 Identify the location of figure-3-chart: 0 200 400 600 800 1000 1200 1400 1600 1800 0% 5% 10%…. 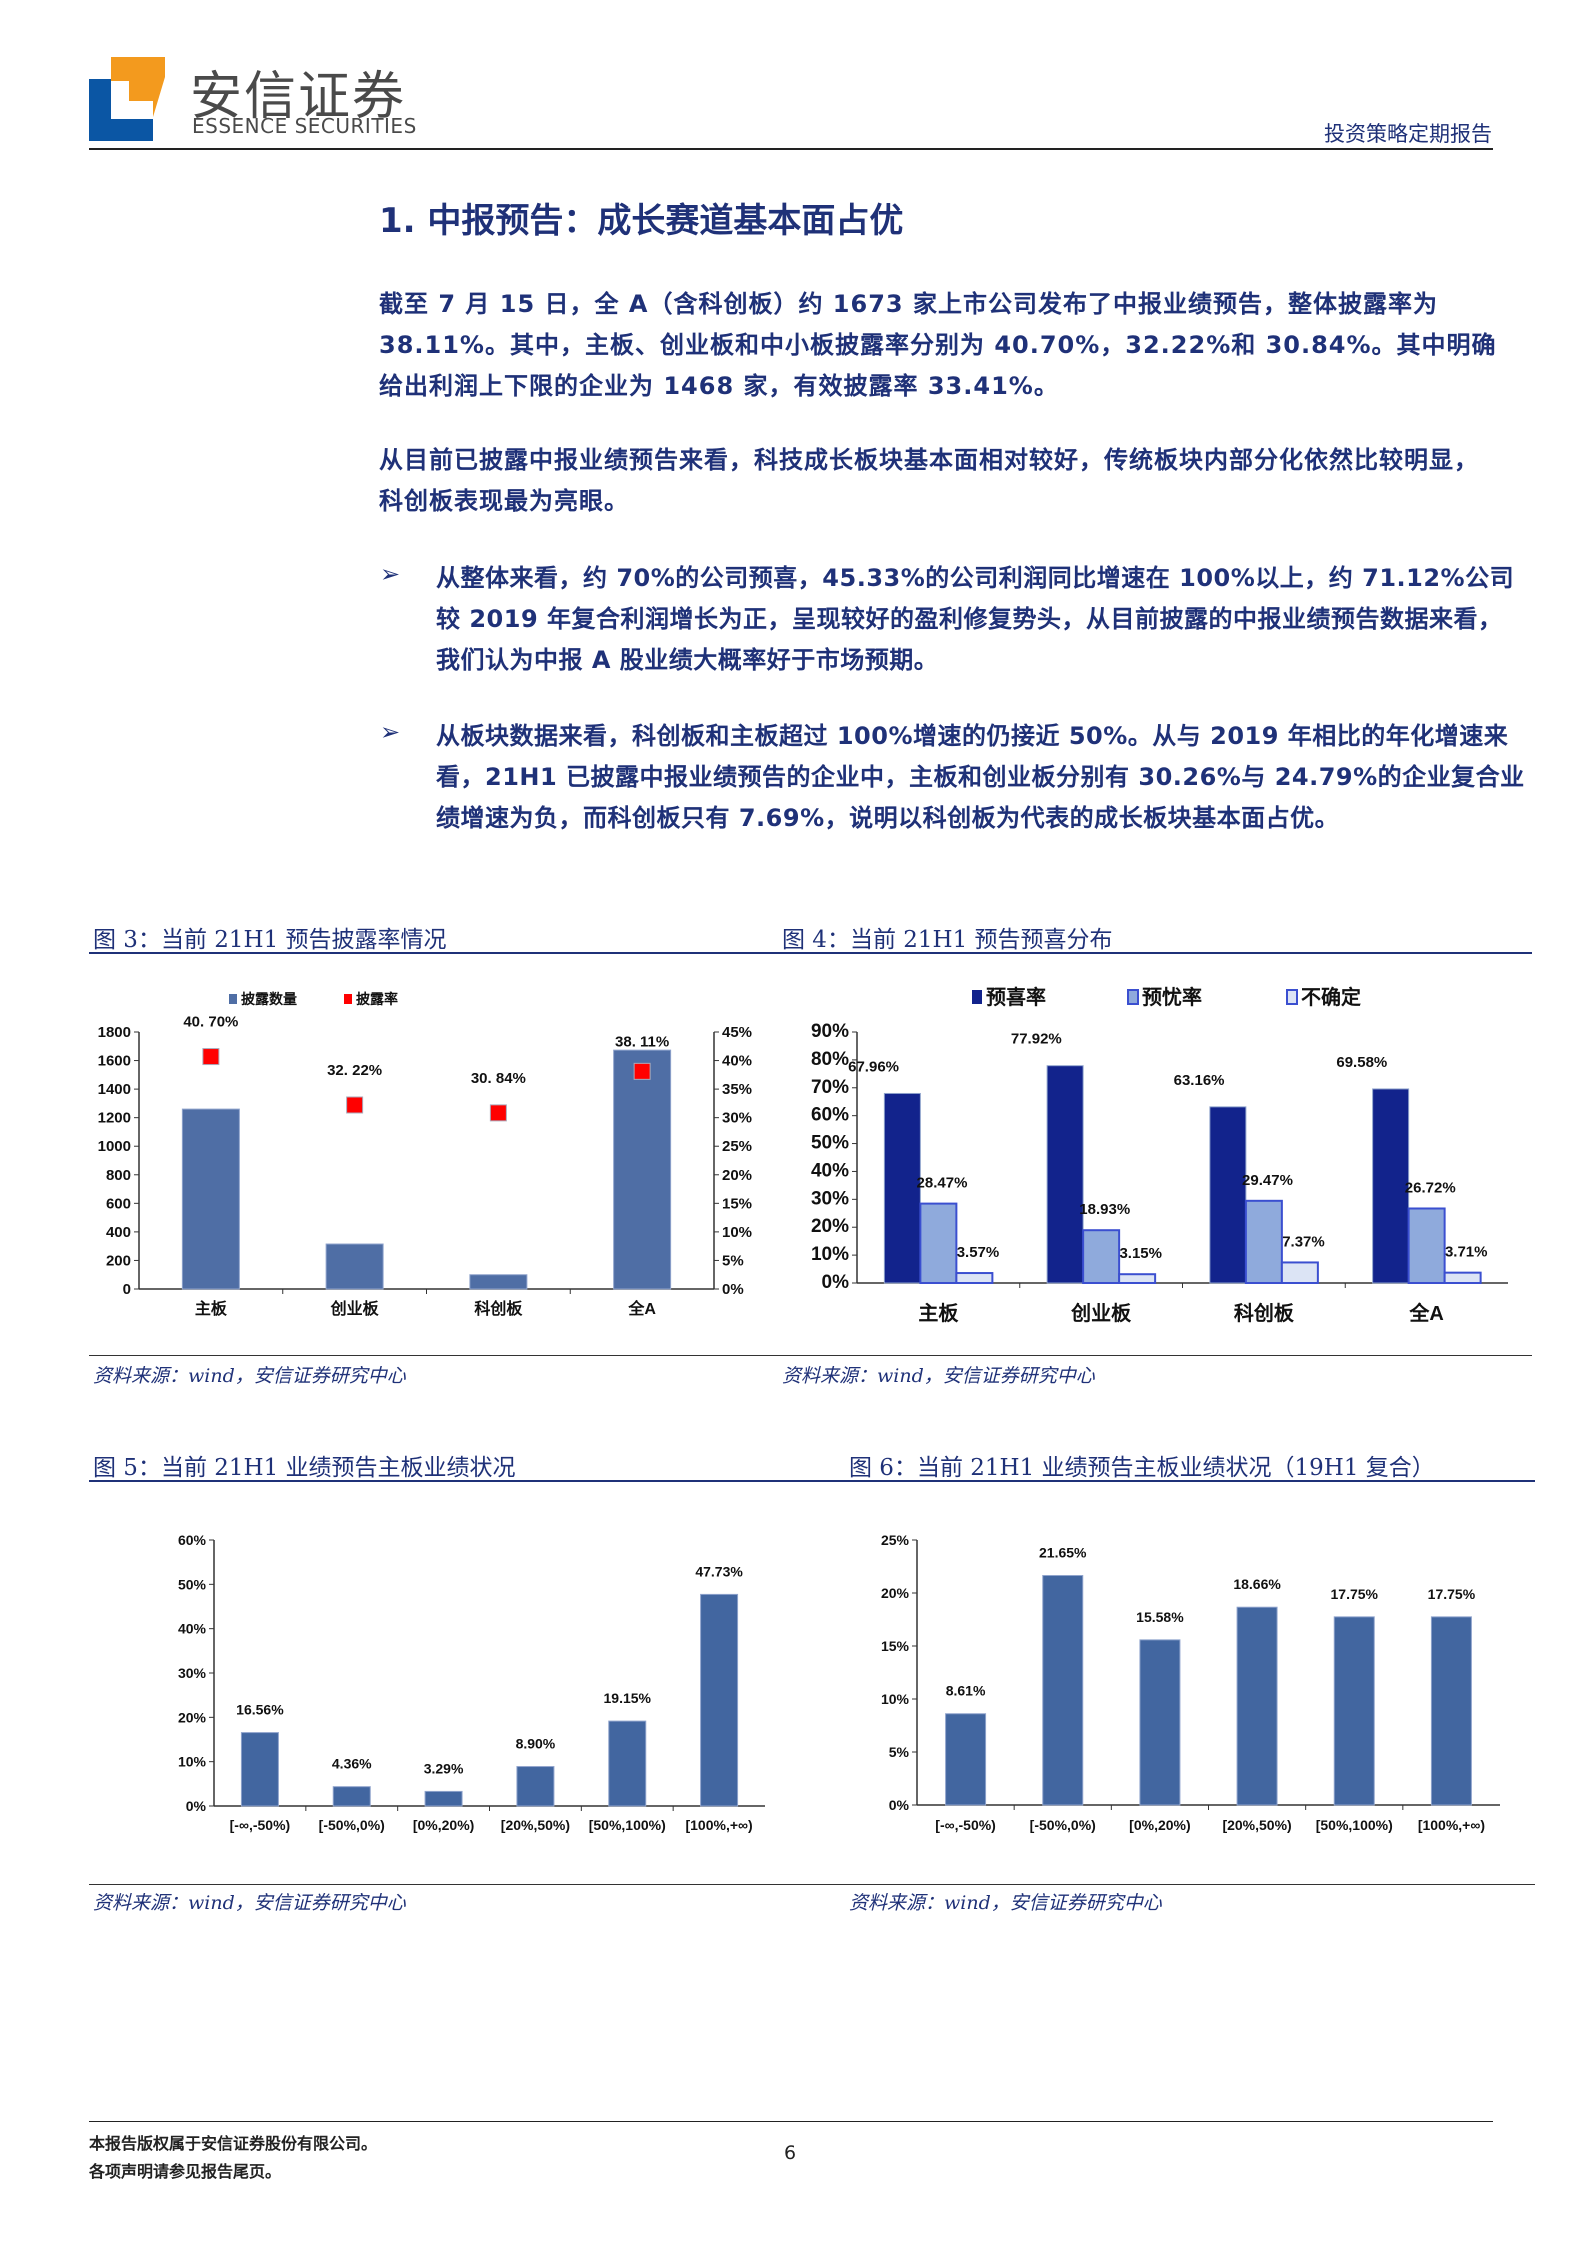
(425, 1154).